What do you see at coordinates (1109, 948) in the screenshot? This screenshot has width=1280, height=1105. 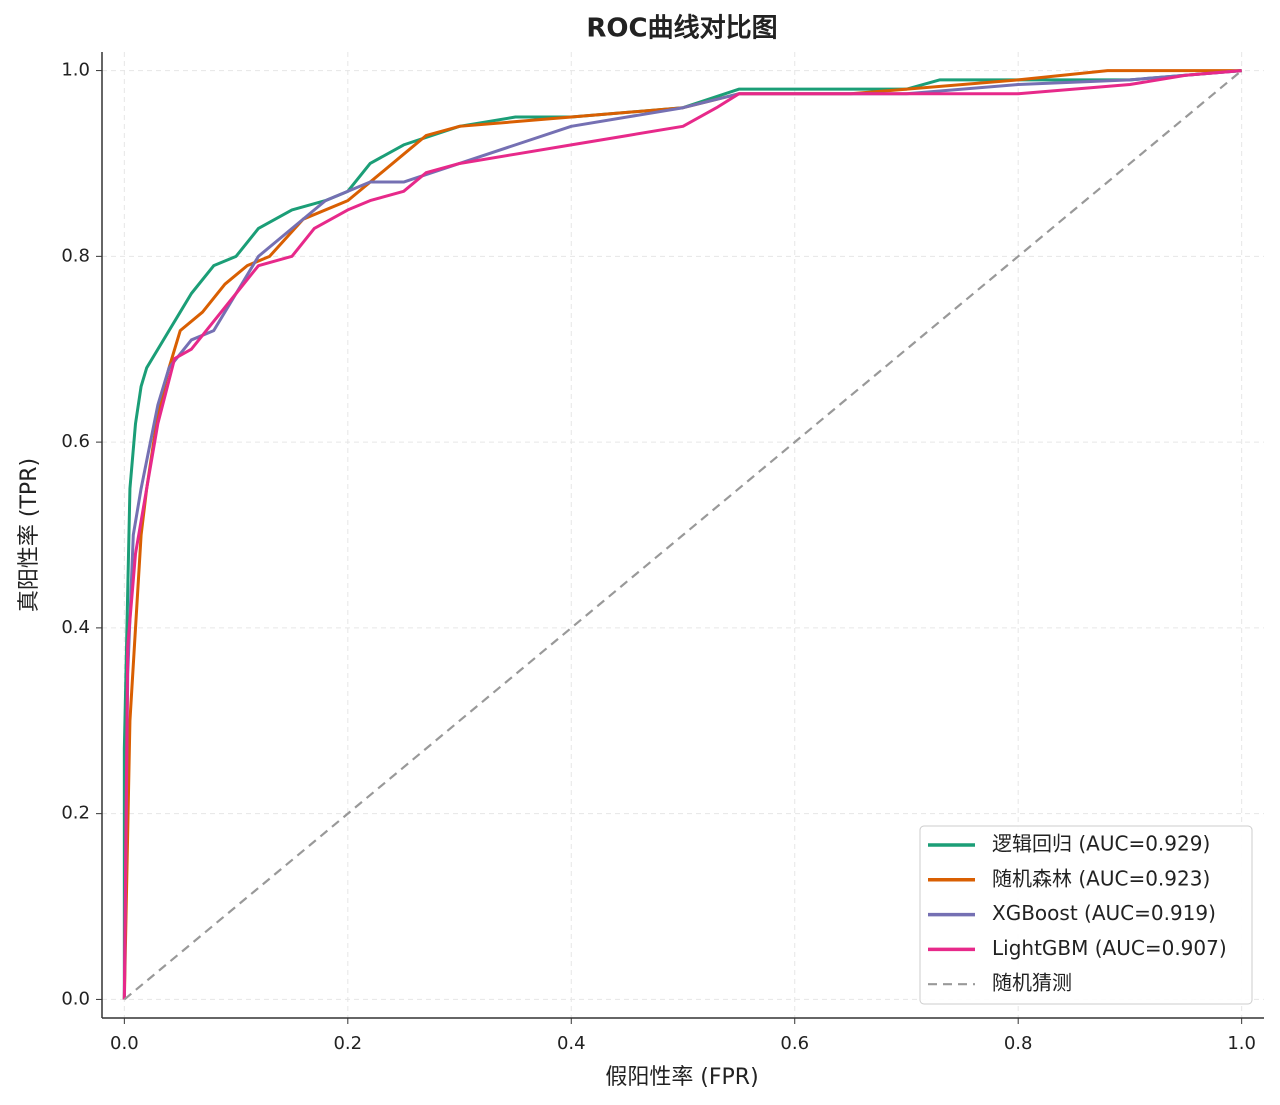 I see `legend-label: LightGBM (AUC=0.907)` at bounding box center [1109, 948].